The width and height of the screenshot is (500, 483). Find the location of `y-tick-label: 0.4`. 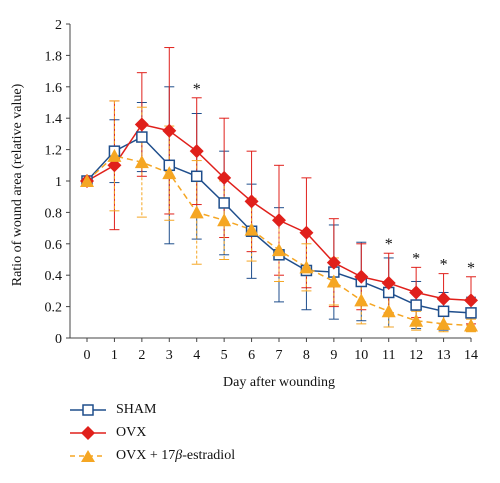

y-tick-label: 0.4 is located at coordinates (54, 276).